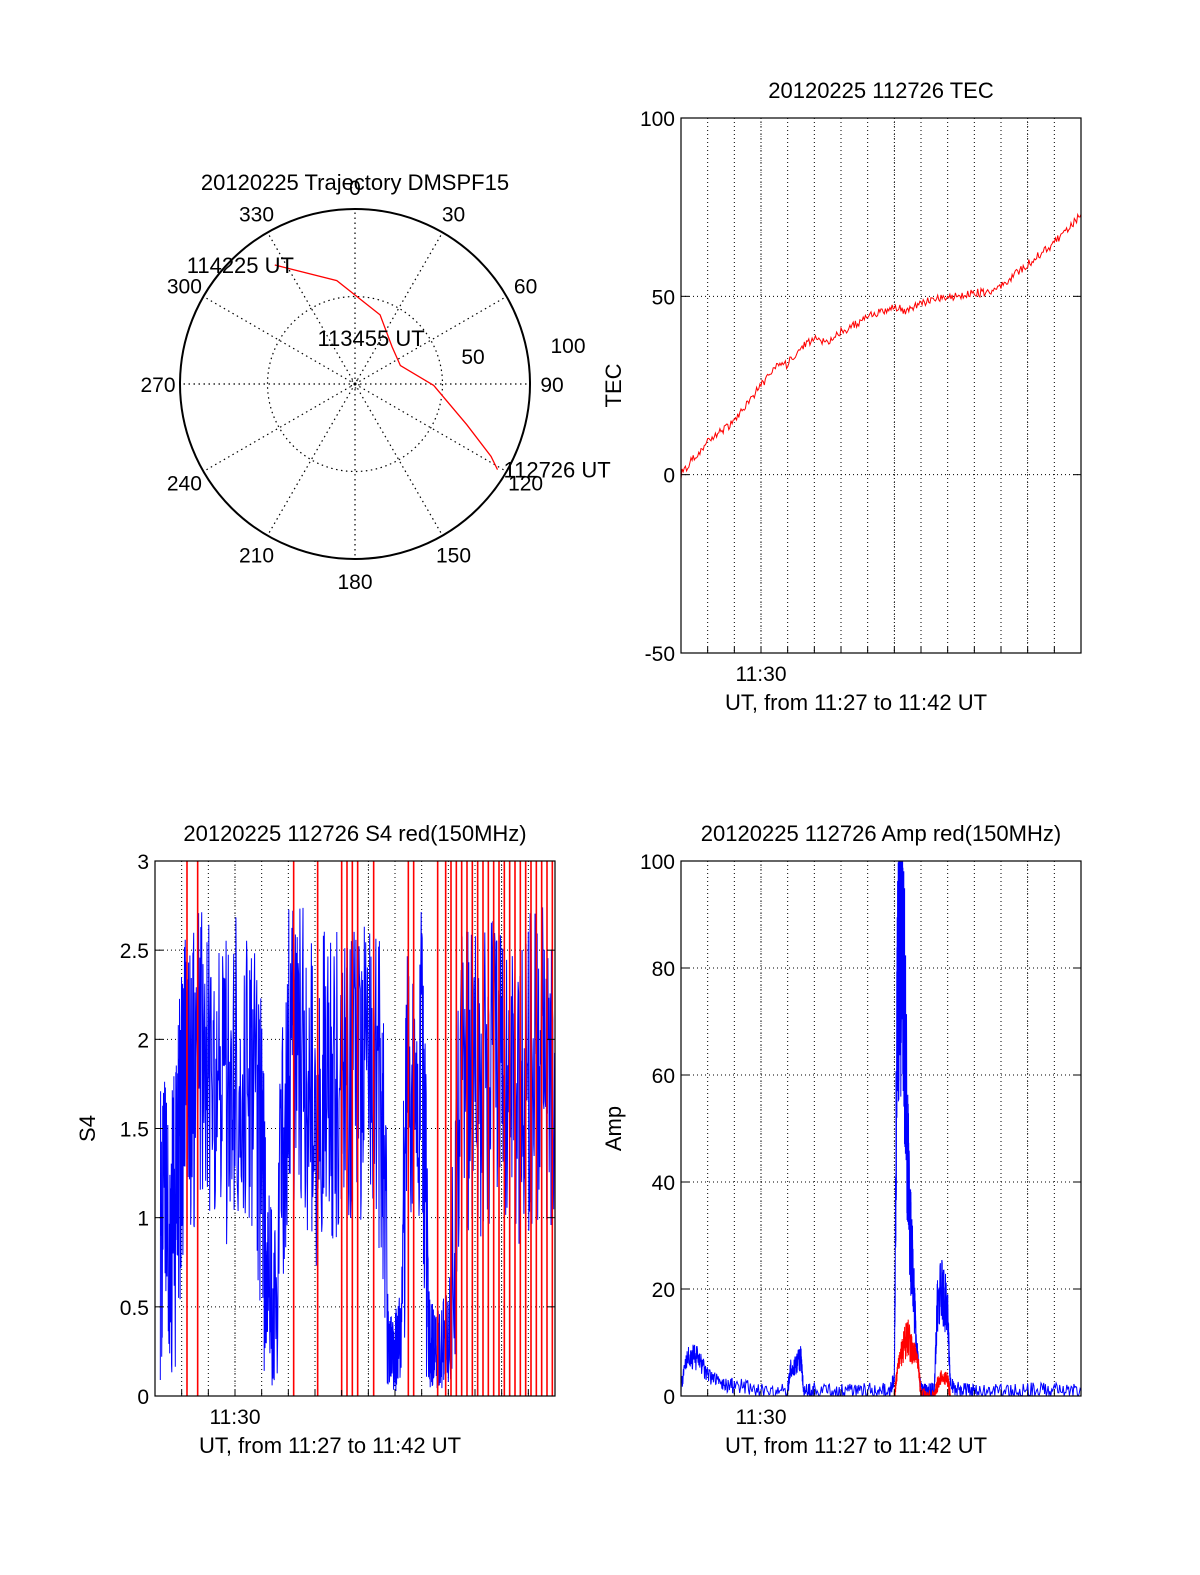 This screenshot has width=1200, height=1575. Describe the element at coordinates (613, 385) in the screenshot. I see `tec-ylabel: TEC` at that location.